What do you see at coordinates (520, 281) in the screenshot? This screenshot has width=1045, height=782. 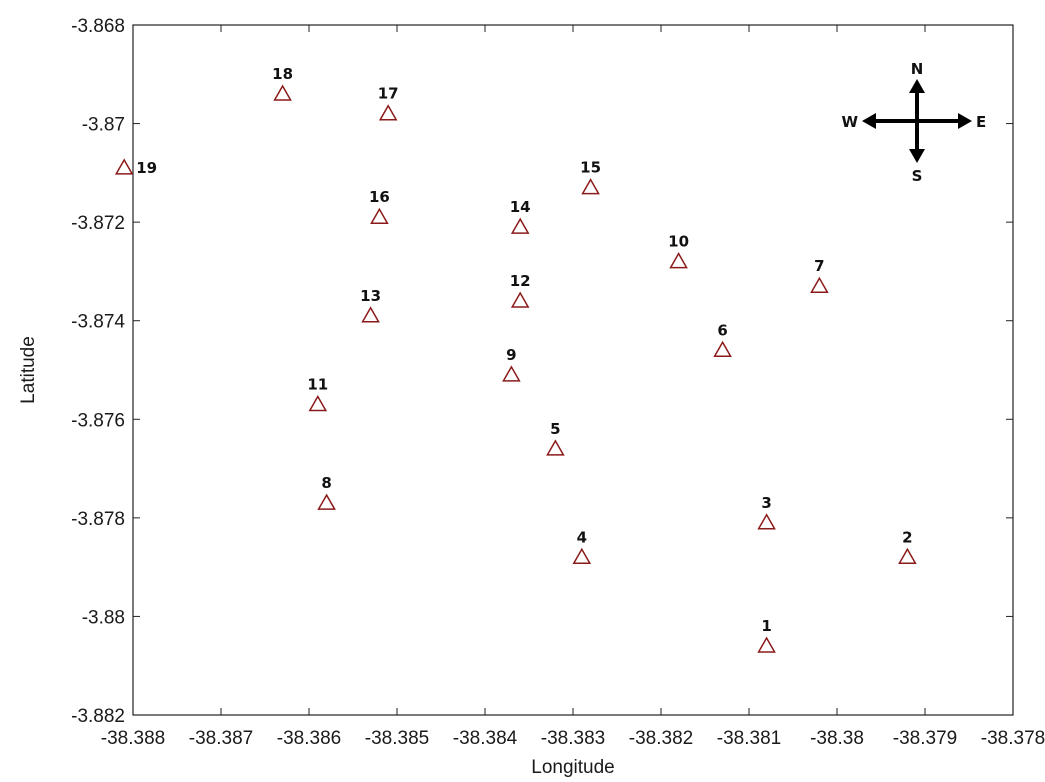 I see `point-label-12: 12` at bounding box center [520, 281].